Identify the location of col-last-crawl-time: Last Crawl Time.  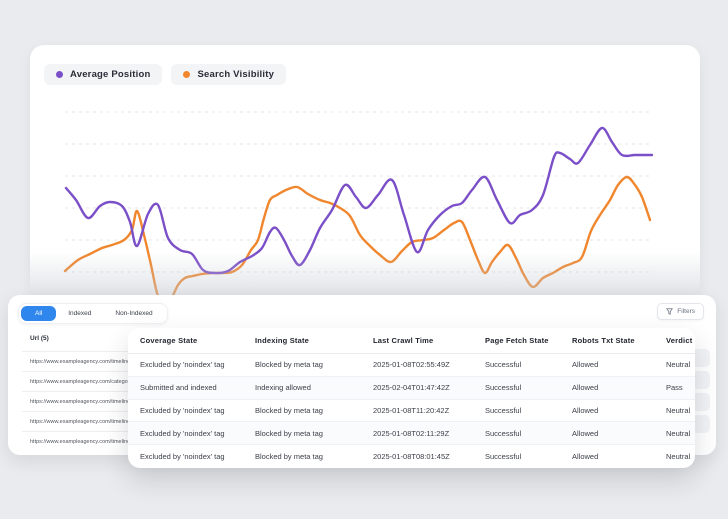
(403, 340).